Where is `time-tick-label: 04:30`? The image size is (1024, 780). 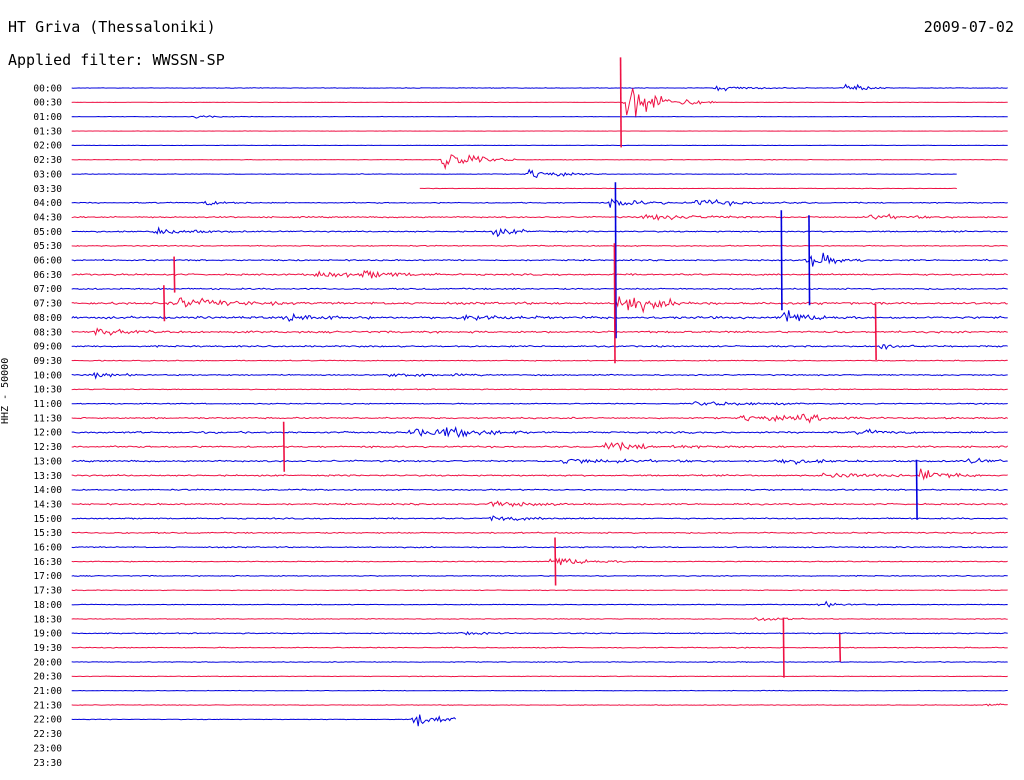
time-tick-label: 04:30 is located at coordinates (47, 217).